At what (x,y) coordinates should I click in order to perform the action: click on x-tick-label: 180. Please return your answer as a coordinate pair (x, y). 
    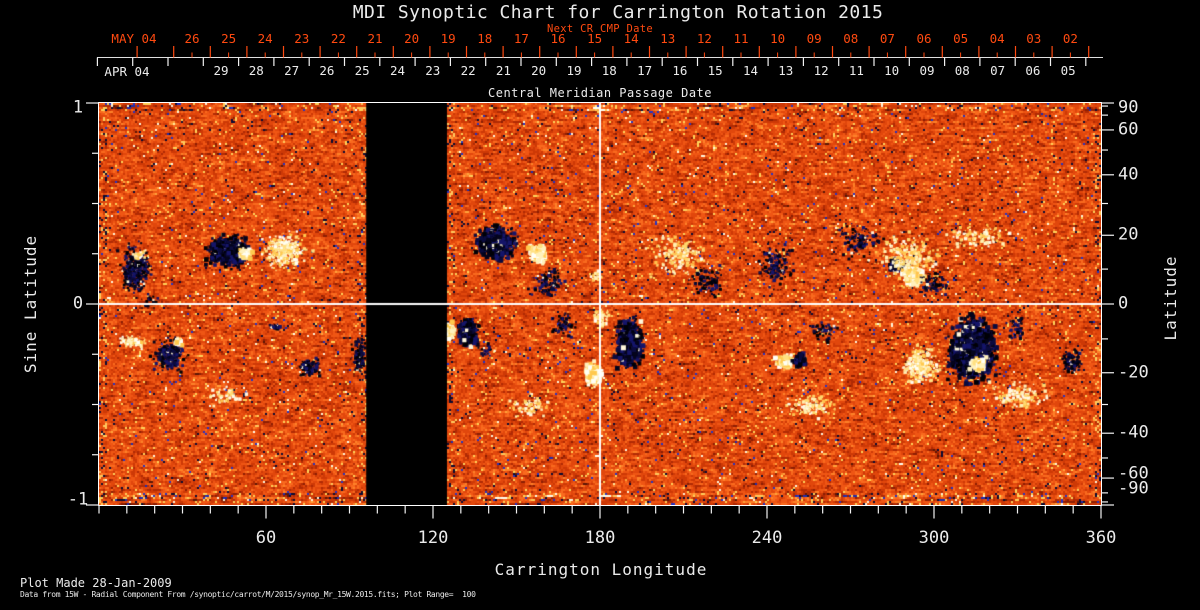
    Looking at the image, I should click on (600, 538).